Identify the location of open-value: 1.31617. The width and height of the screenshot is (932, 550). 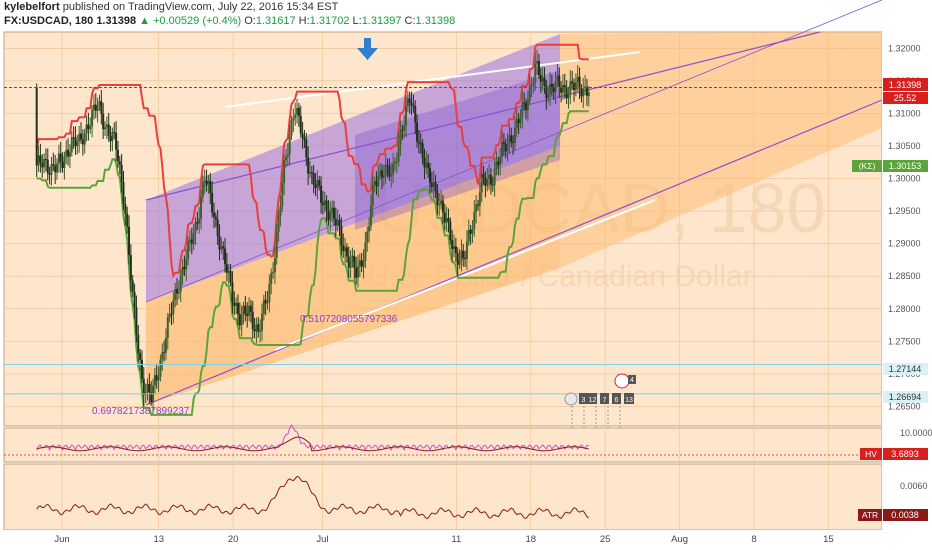
(275, 21).